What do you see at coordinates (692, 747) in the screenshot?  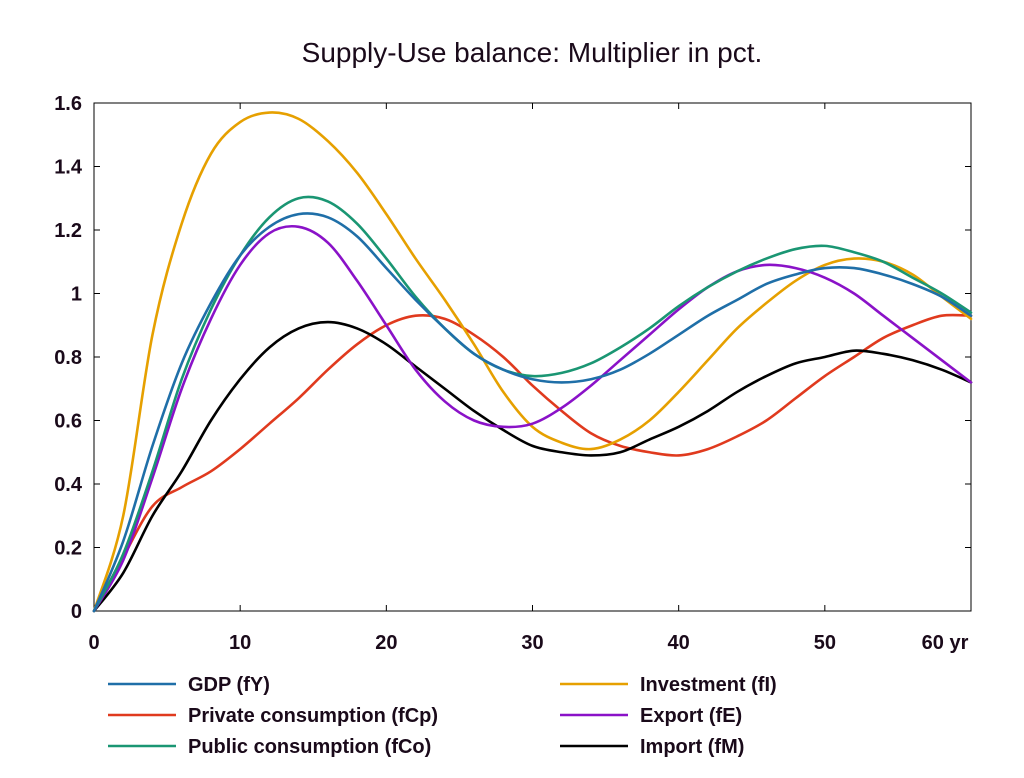 I see `legend-label-import-fm: Import (fM)` at bounding box center [692, 747].